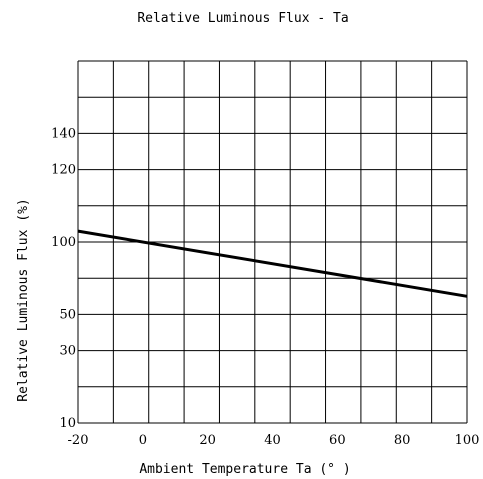  What do you see at coordinates (67, 351) in the screenshot?
I see `y-tick-label: 30` at bounding box center [67, 351].